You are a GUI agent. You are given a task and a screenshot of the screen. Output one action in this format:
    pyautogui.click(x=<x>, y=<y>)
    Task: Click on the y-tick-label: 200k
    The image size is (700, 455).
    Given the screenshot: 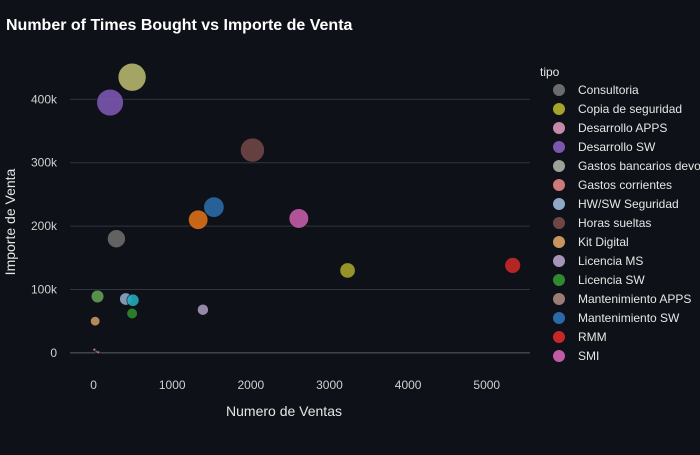 What is the action you would take?
    pyautogui.click(x=44, y=226)
    